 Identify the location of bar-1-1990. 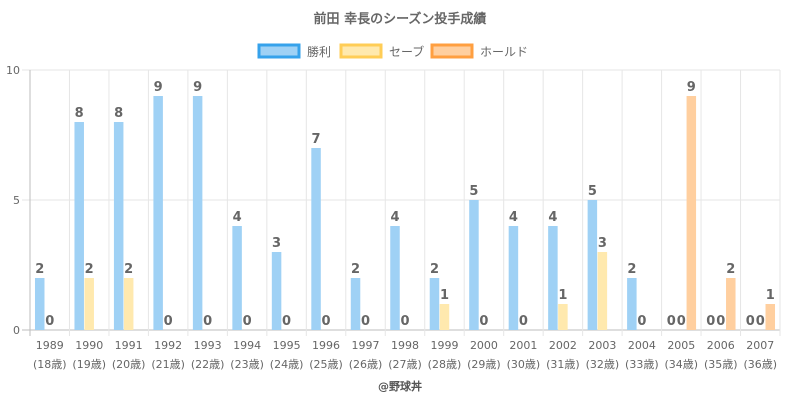
(89, 304).